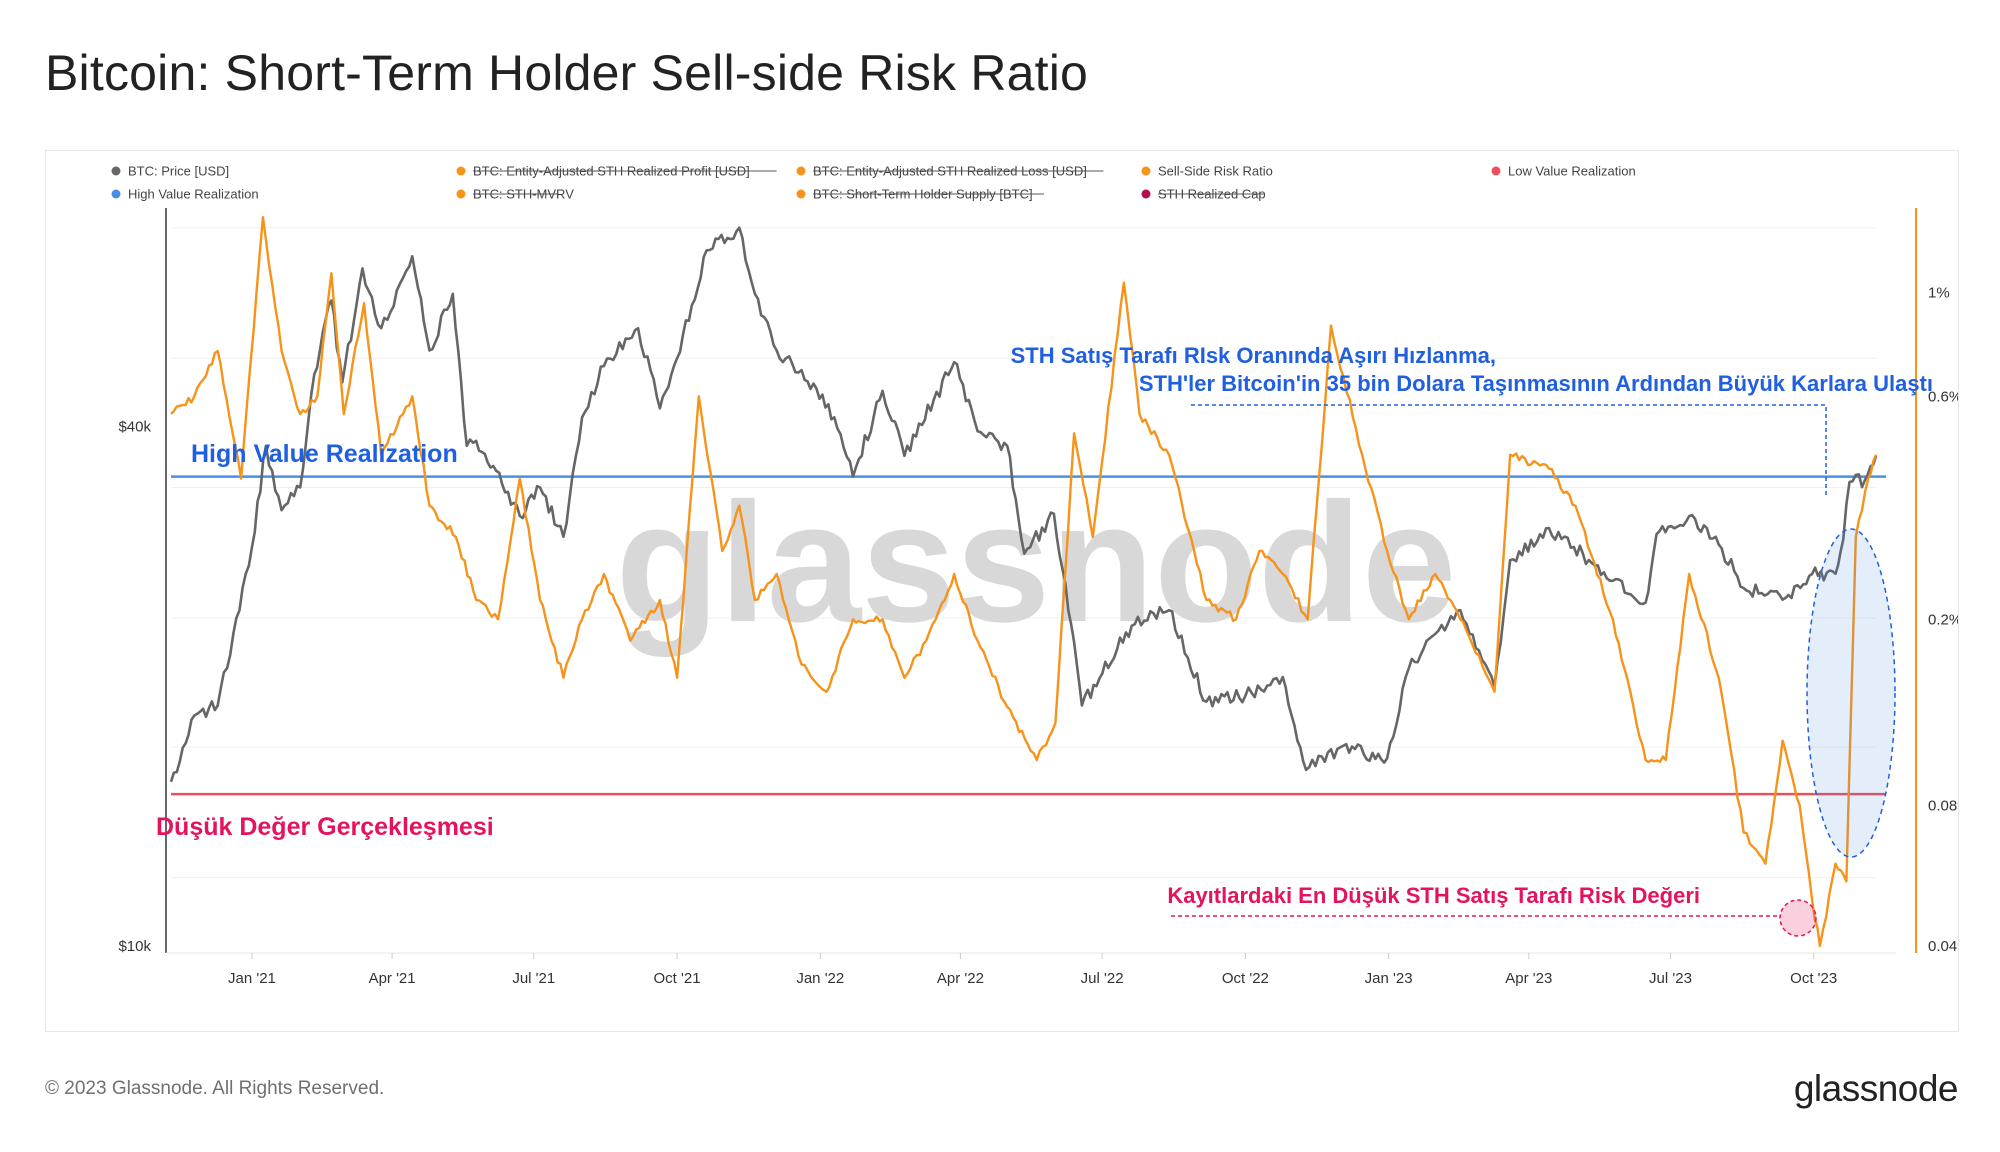  What do you see at coordinates (533, 978) in the screenshot?
I see `x-tick-2: Jul '21` at bounding box center [533, 978].